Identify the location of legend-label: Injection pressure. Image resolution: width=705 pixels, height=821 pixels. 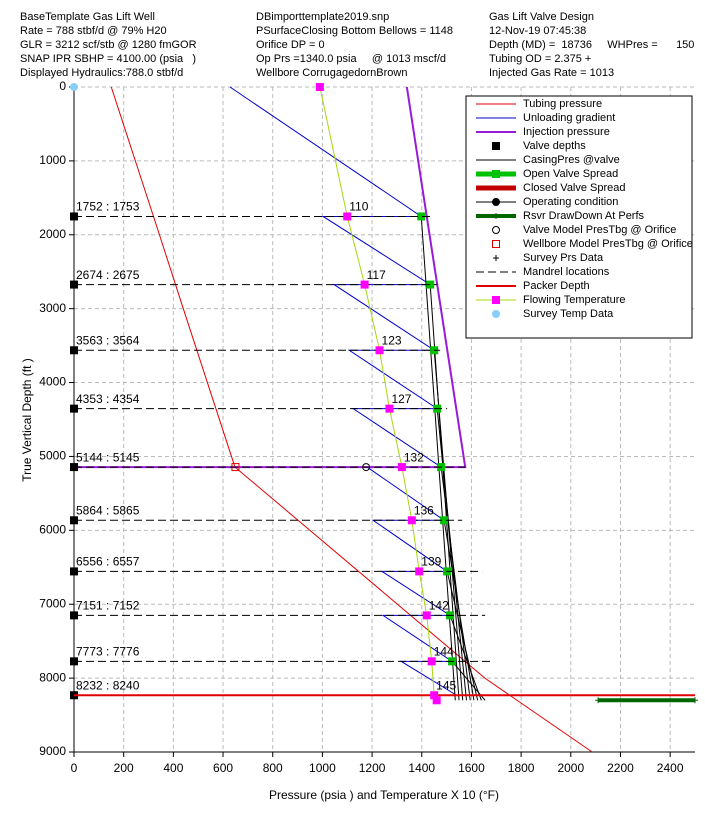
(566, 132).